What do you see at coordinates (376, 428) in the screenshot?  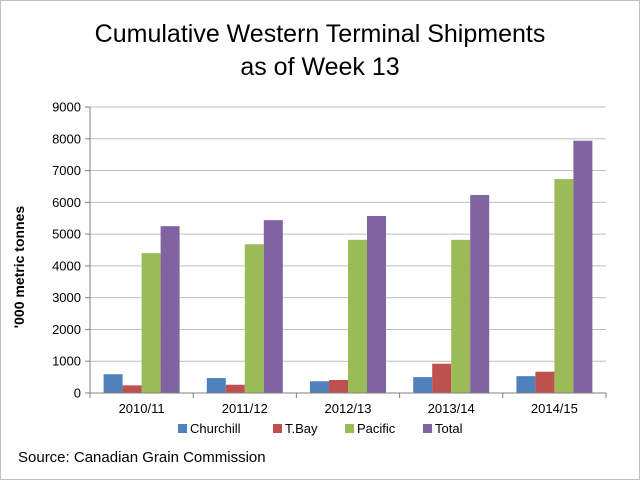 I see `legend-label: Pacific` at bounding box center [376, 428].